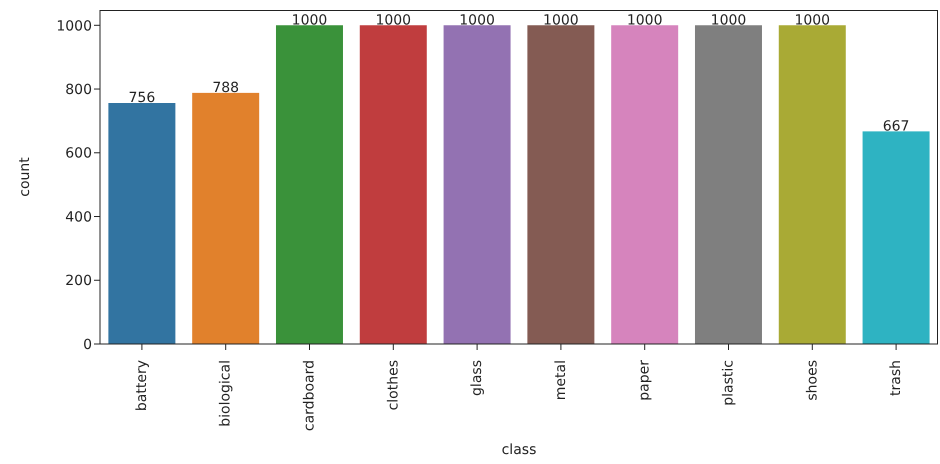 The width and height of the screenshot is (940, 464). Describe the element at coordinates (896, 378) in the screenshot. I see `x-tick-label: trash` at that location.